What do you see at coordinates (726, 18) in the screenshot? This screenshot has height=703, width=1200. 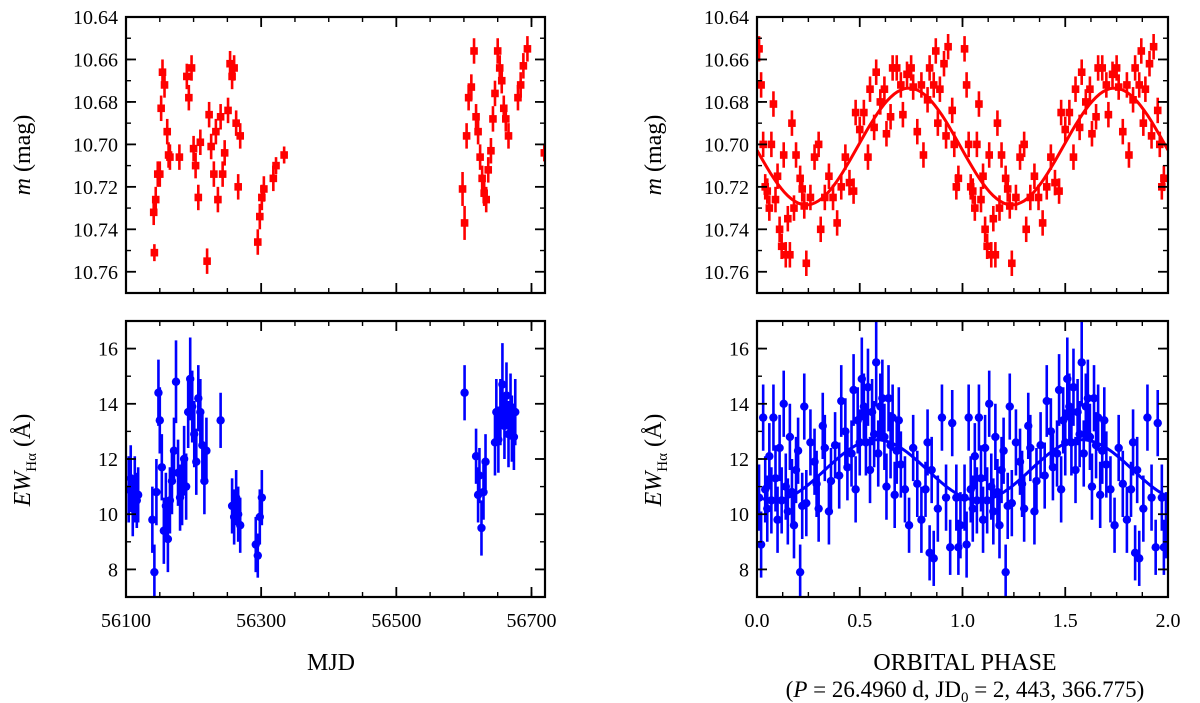 I see `y-tick-label: 10.64` at bounding box center [726, 18].